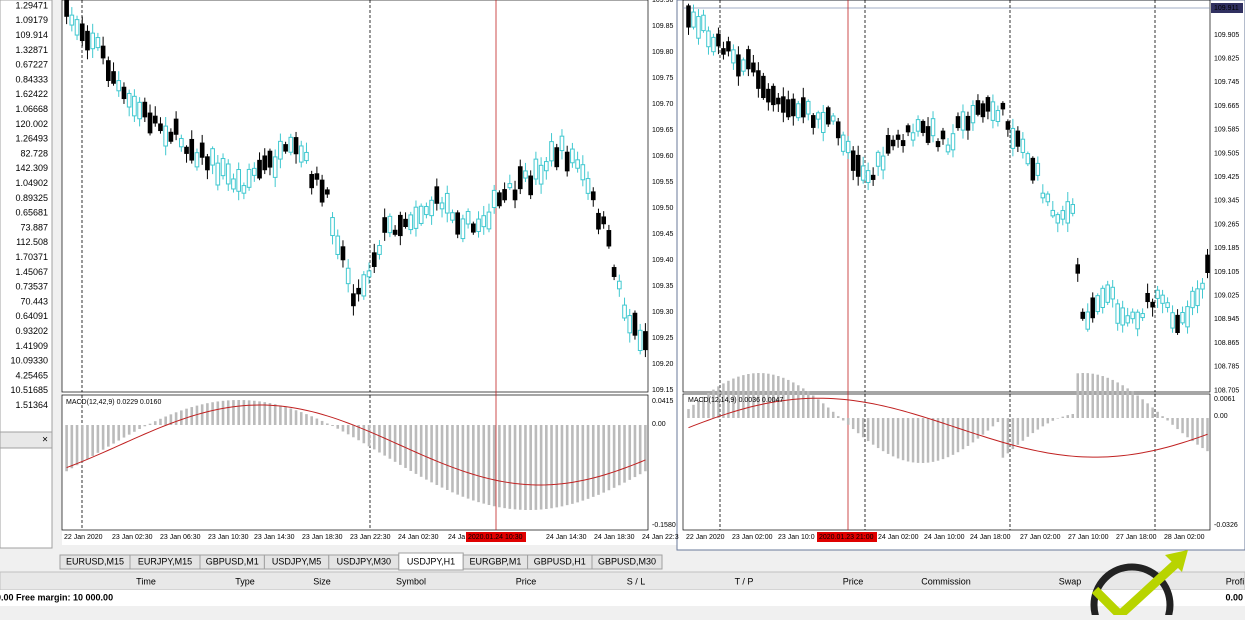 The height and width of the screenshot is (620, 1245). I want to click on indicator-label: MACD(12,42,9) 0.0229 0.0160, so click(113, 402).